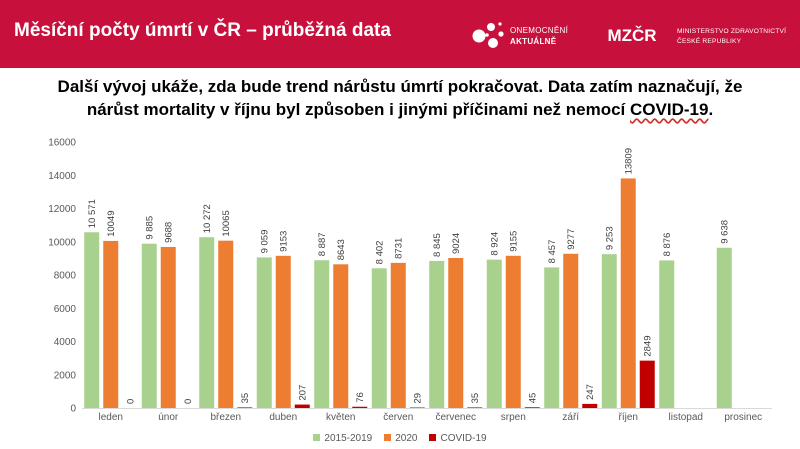  What do you see at coordinates (463, 438) in the screenshot?
I see `legend-label: COVID-19` at bounding box center [463, 438].